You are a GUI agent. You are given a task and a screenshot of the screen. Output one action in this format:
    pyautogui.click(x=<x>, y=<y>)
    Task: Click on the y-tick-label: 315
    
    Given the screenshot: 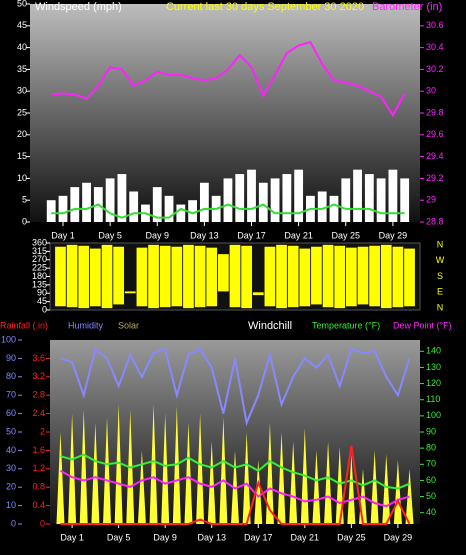 What is the action you would take?
    pyautogui.click(x=39, y=251)
    